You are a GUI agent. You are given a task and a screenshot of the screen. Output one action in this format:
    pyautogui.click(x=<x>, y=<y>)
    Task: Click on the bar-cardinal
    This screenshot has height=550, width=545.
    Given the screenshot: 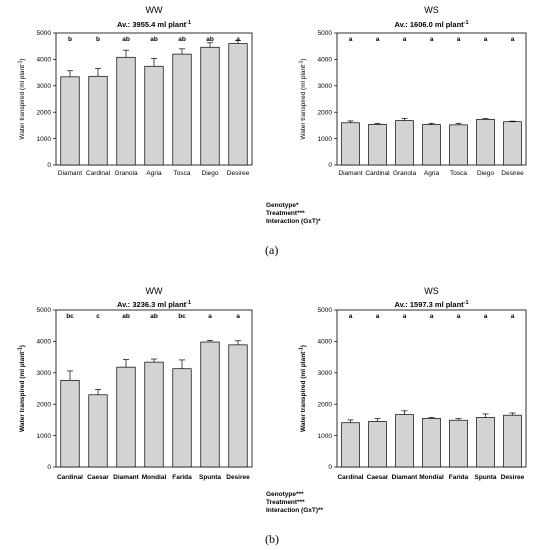 What is the action you would take?
    pyautogui.click(x=377, y=144)
    